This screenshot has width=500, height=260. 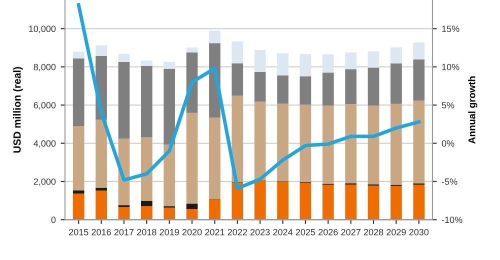 I want to click on x-tick-label: 2019, so click(x=169, y=232).